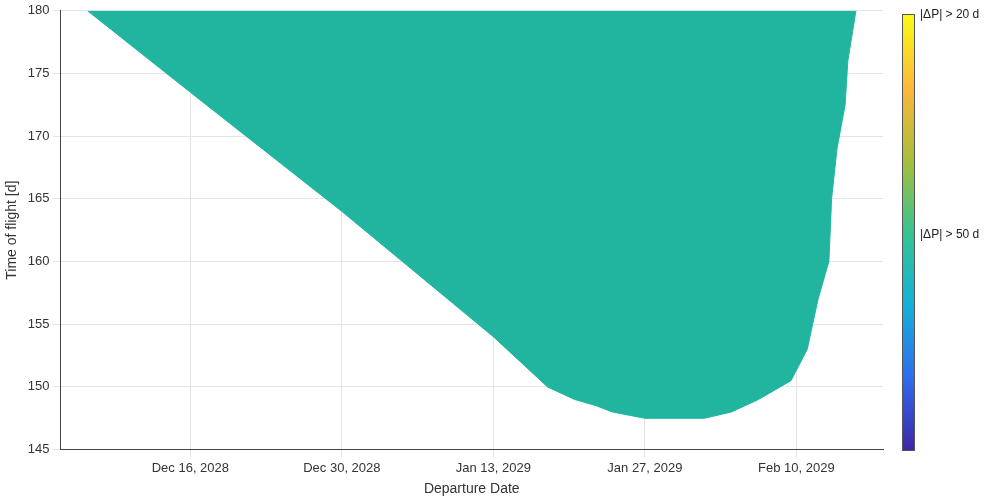 Image resolution: width=1001 pixels, height=500 pixels. I want to click on y-axis-title: Time of flight [d], so click(11, 230).